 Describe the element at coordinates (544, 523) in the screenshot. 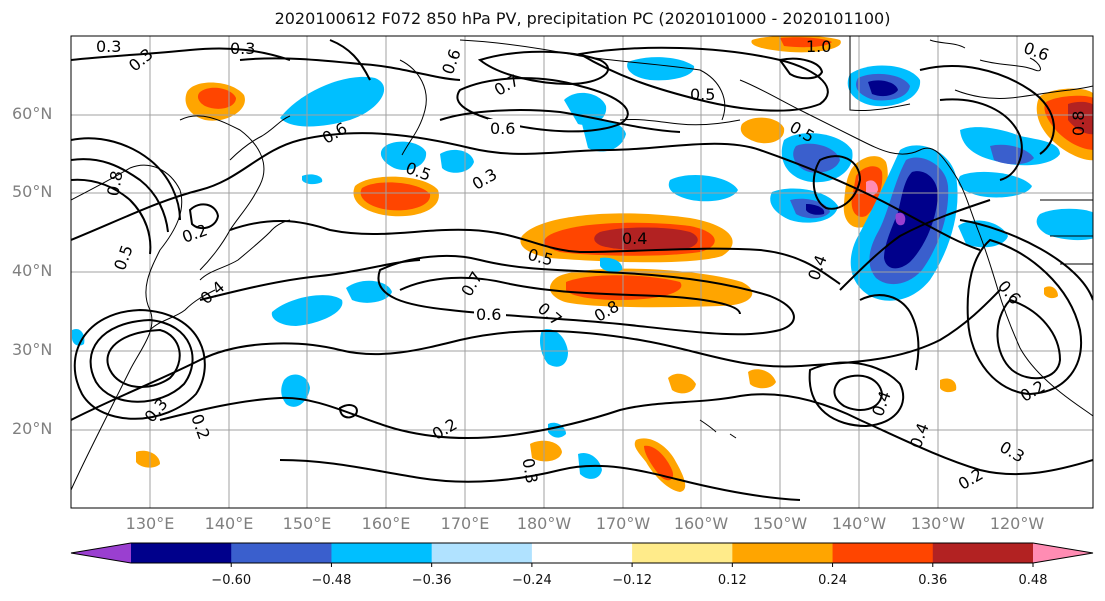

I see `lon-label: 180°W` at that location.